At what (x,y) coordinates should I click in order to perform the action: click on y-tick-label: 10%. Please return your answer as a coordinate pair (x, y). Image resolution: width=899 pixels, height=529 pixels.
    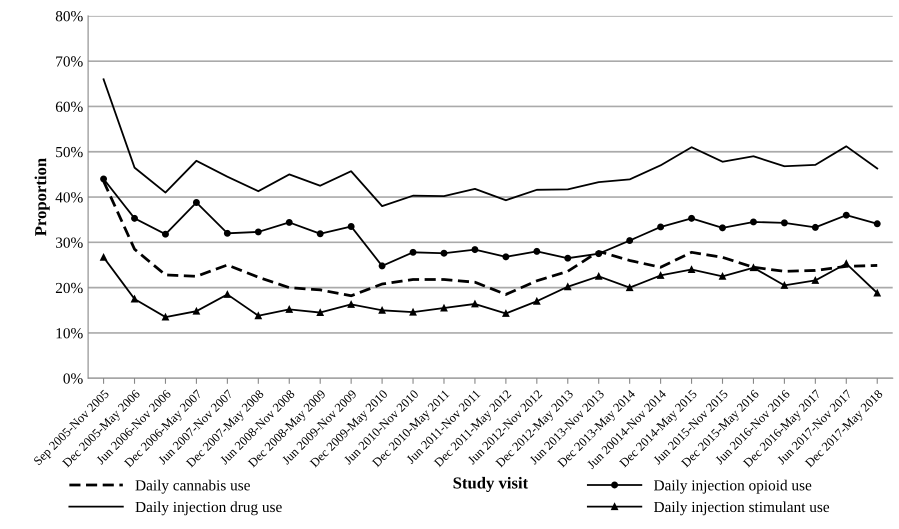
    Looking at the image, I should click on (69, 333).